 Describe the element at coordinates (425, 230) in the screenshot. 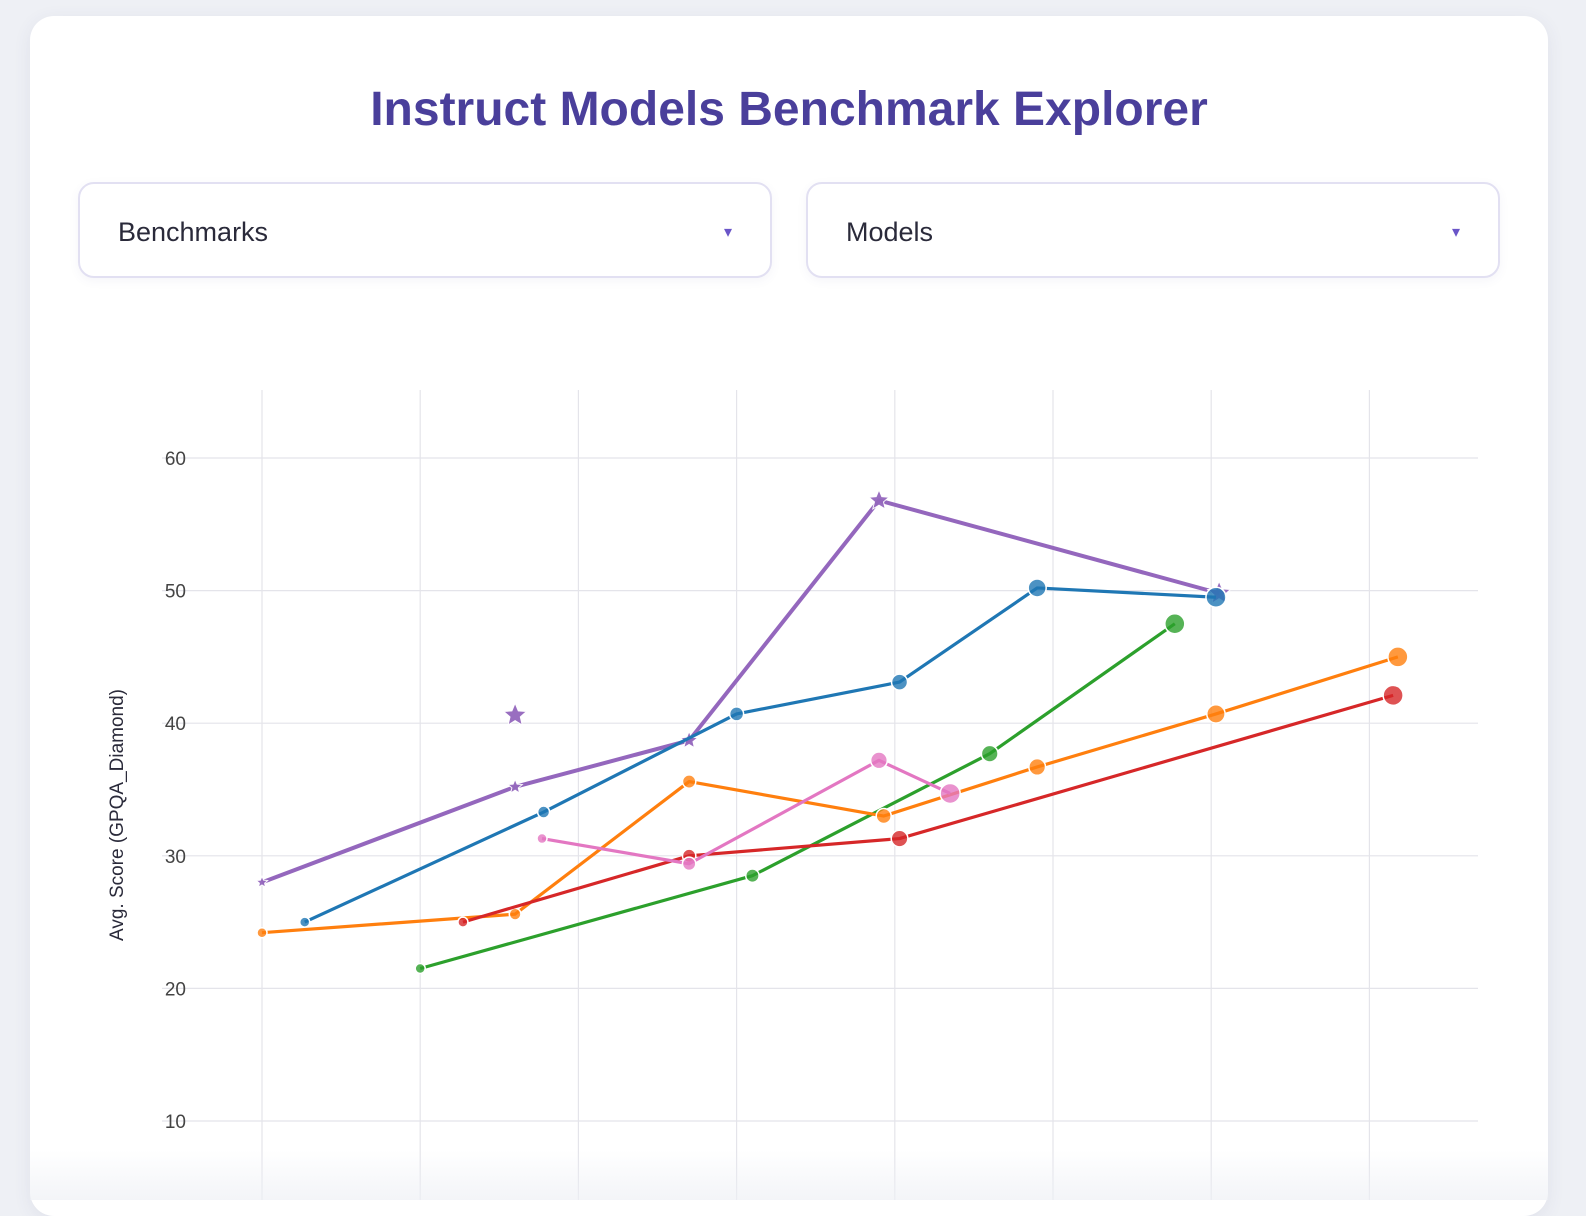

I see `benchmarks-dropdown: Benchmarks ▾` at that location.